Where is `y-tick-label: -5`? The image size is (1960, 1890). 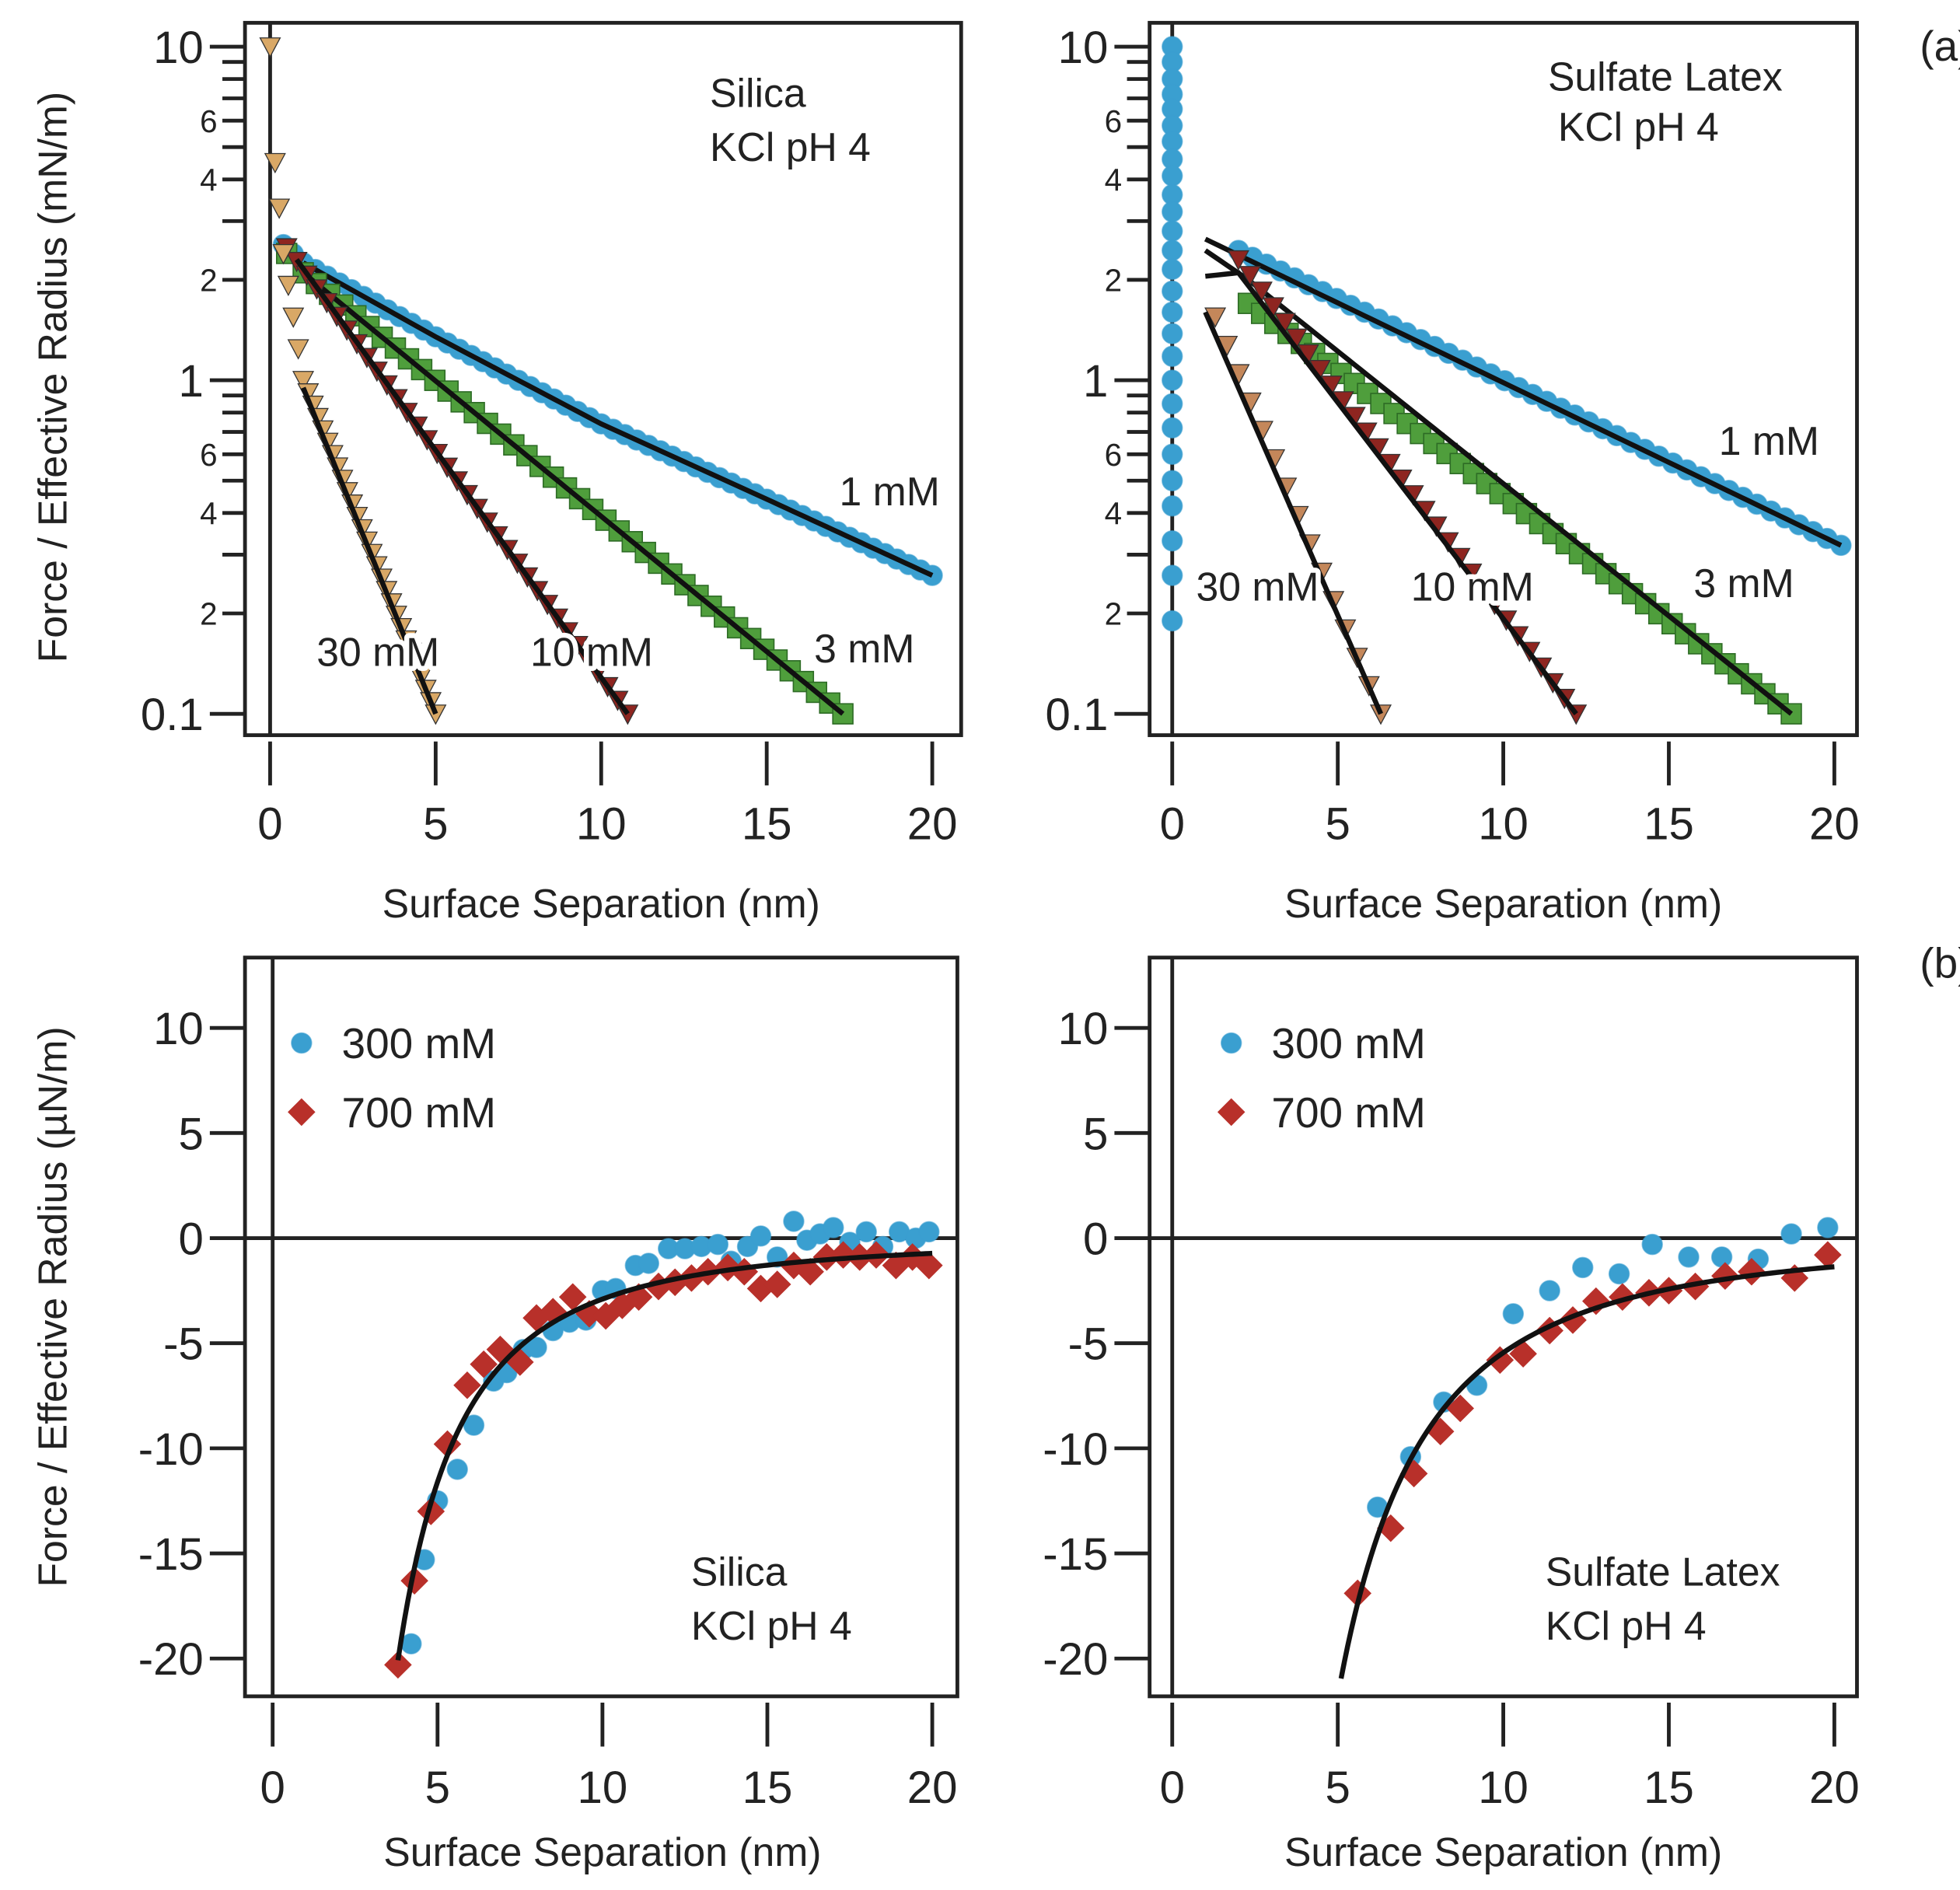 y-tick-label: -5 is located at coordinates (1088, 1344).